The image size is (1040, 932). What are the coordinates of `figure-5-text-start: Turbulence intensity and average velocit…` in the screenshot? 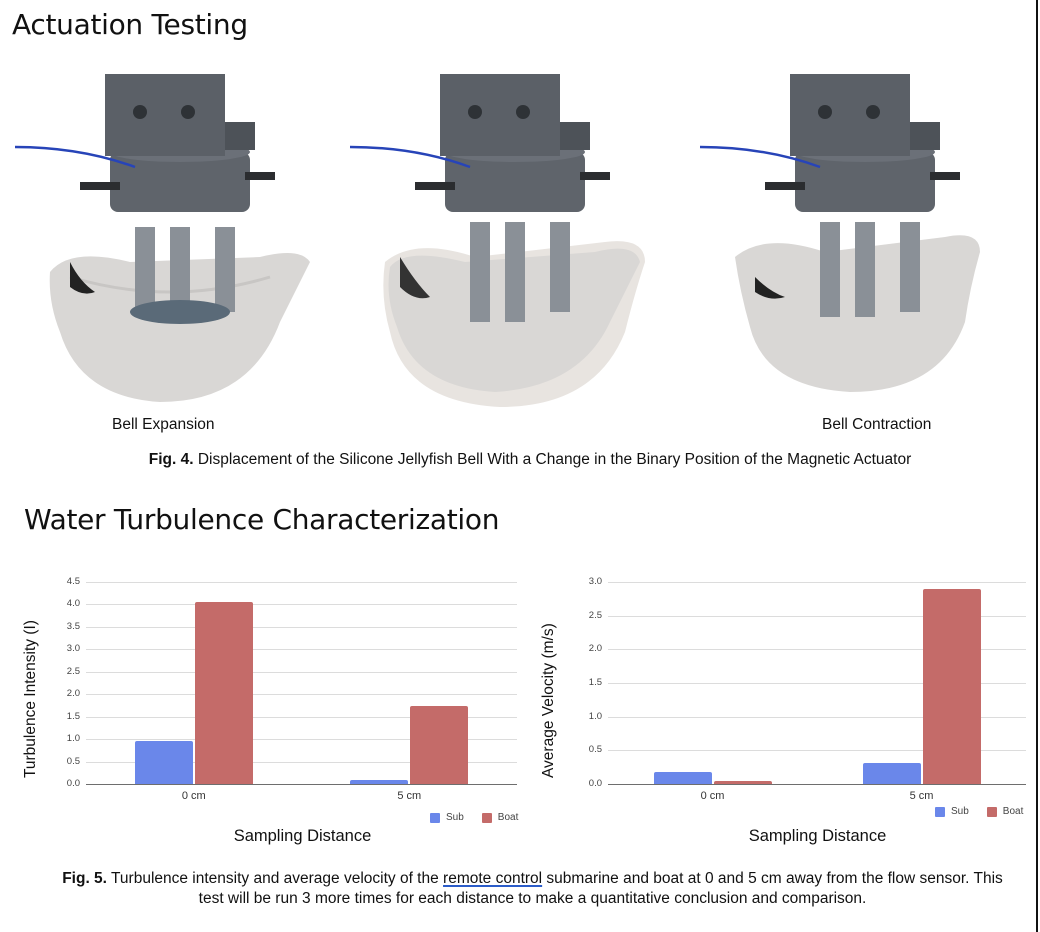 It's located at (275, 878).